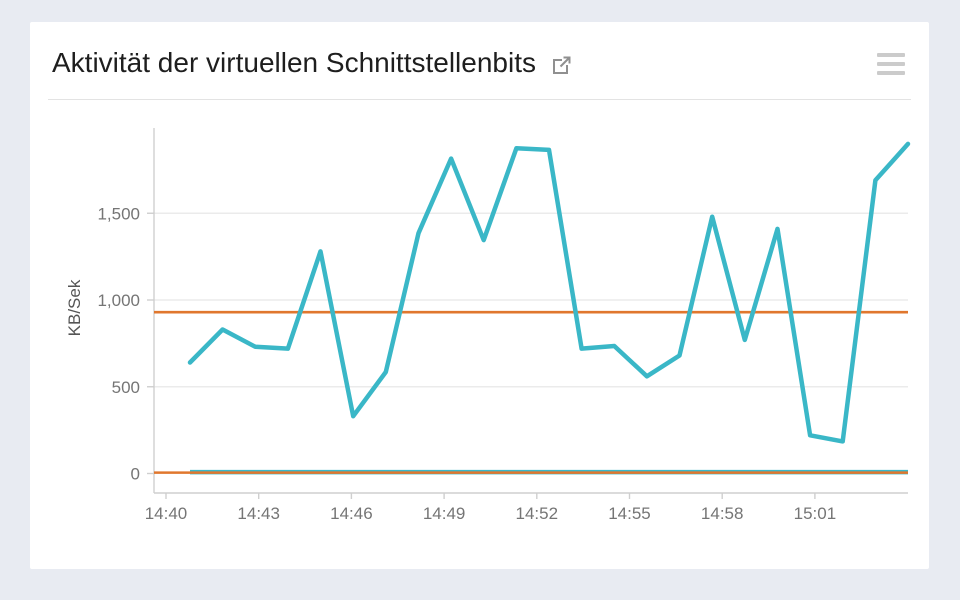 The image size is (960, 600). I want to click on x-tick-label: 14:55, so click(629, 513).